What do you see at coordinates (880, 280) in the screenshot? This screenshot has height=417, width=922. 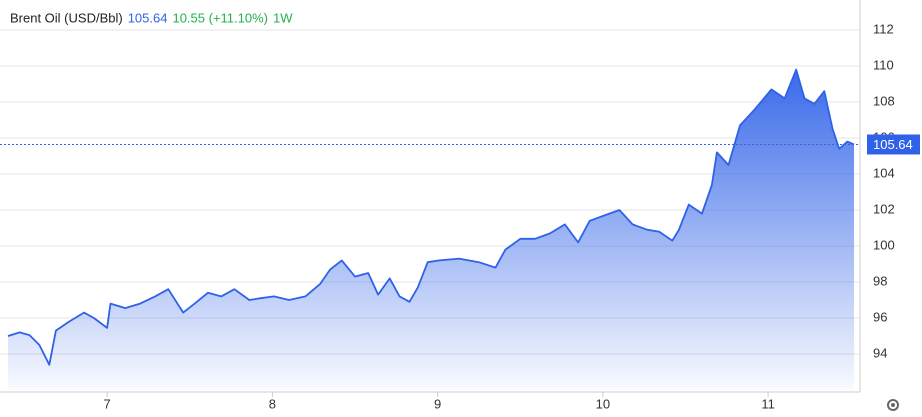 I see `y-tick-label: 98` at bounding box center [880, 280].